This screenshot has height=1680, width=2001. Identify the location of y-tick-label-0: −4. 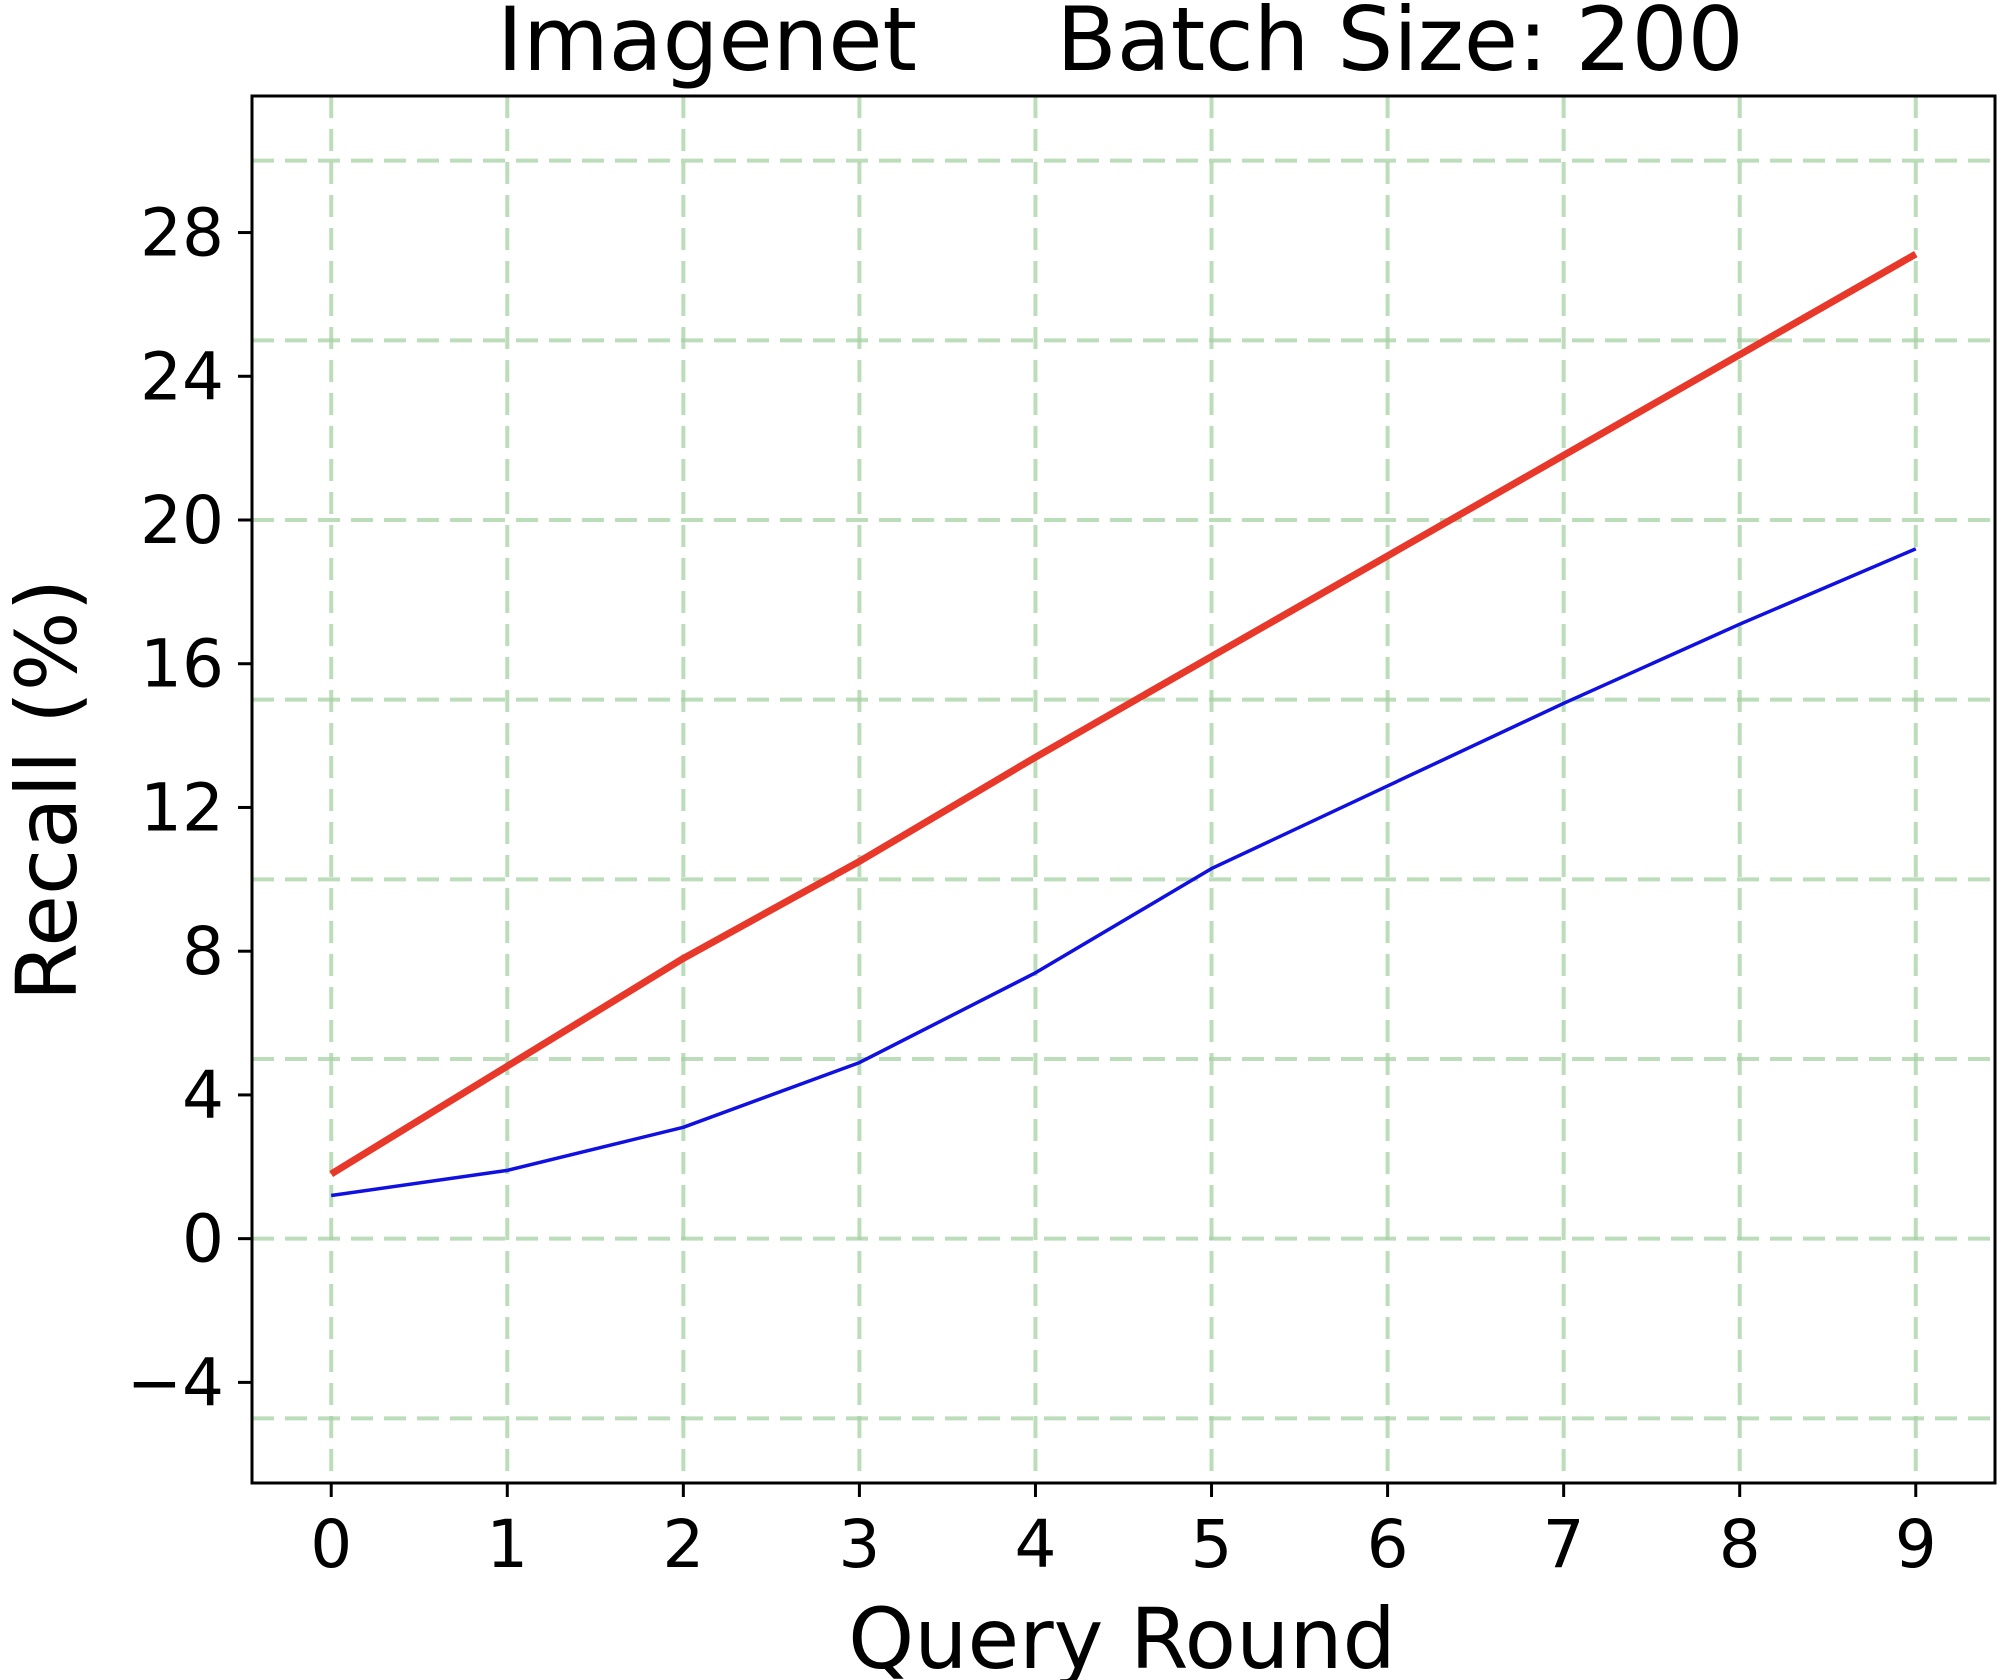
(175, 1382).